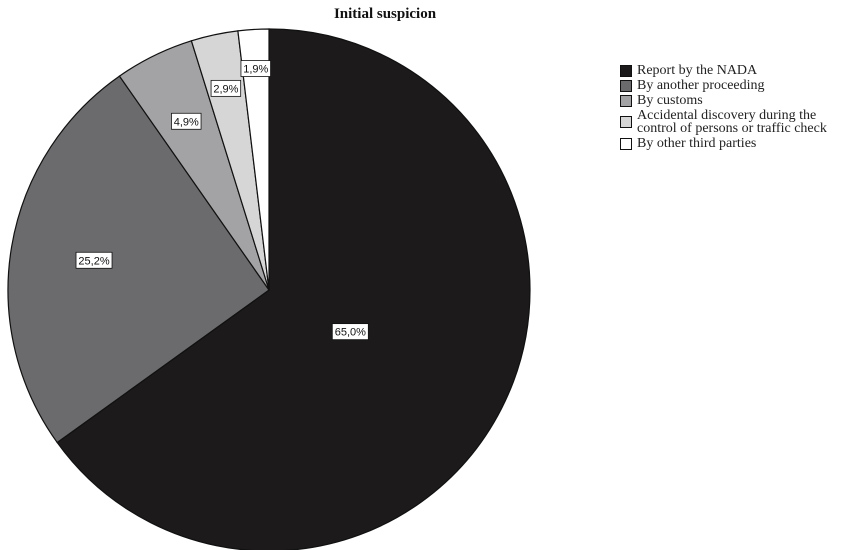 This screenshot has height=550, width=850. I want to click on slice-label-text: 65,0%, so click(350, 333).